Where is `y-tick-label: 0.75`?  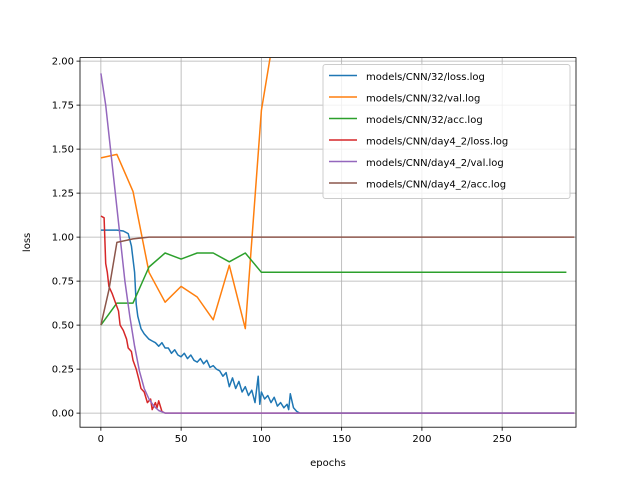 y-tick-label: 0.75 is located at coordinates (63, 282).